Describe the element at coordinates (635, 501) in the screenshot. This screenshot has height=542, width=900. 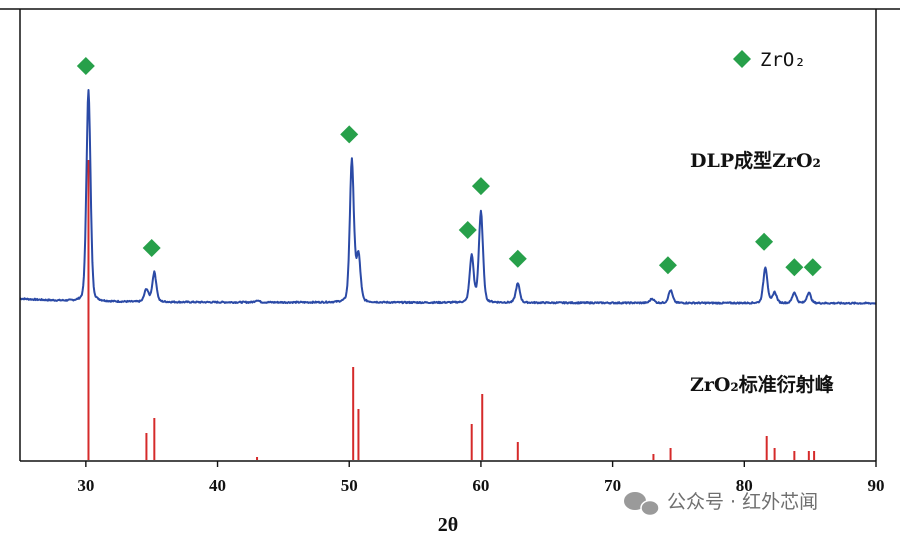
I see `wechat-bubble-icon` at that location.